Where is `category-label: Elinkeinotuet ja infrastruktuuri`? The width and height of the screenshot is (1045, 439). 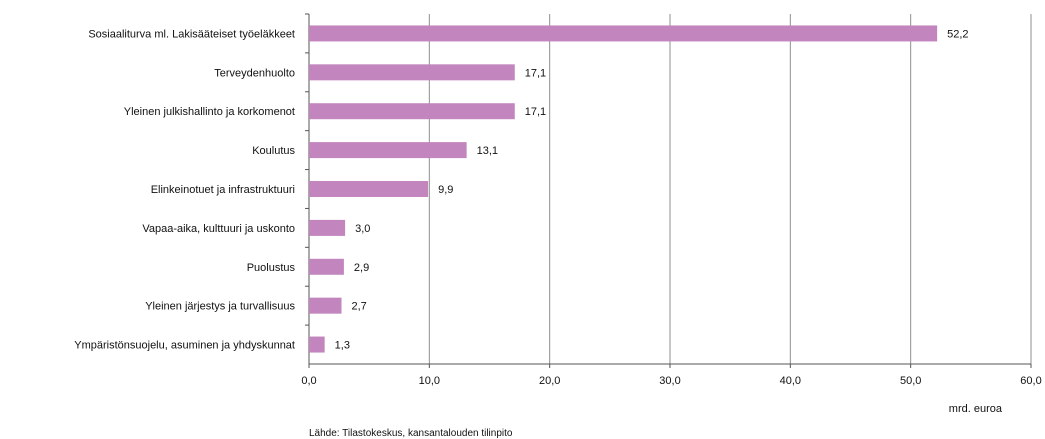
category-label: Elinkeinotuet ja infrastruktuuri is located at coordinates (223, 190).